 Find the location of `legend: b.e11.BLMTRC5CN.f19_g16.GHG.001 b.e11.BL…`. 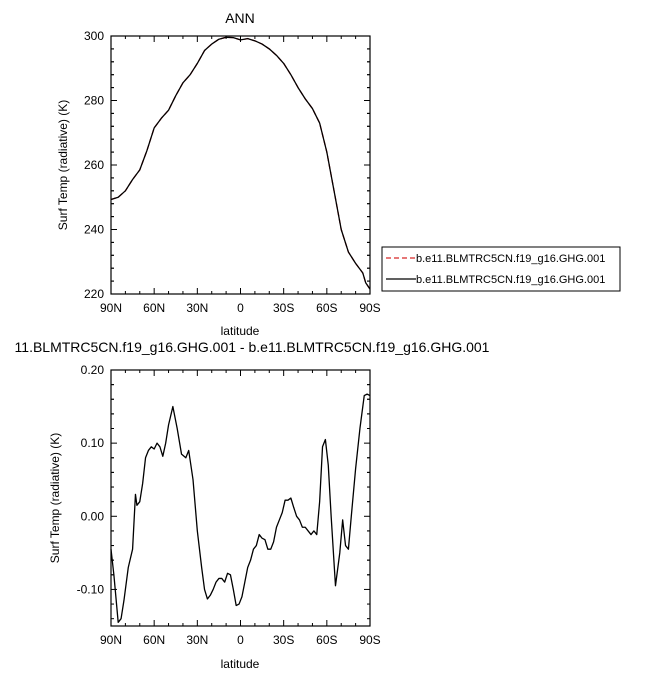

legend: b.e11.BLMTRC5CN.f19_g16.GHG.001 b.e11.BL… is located at coordinates (501, 269).